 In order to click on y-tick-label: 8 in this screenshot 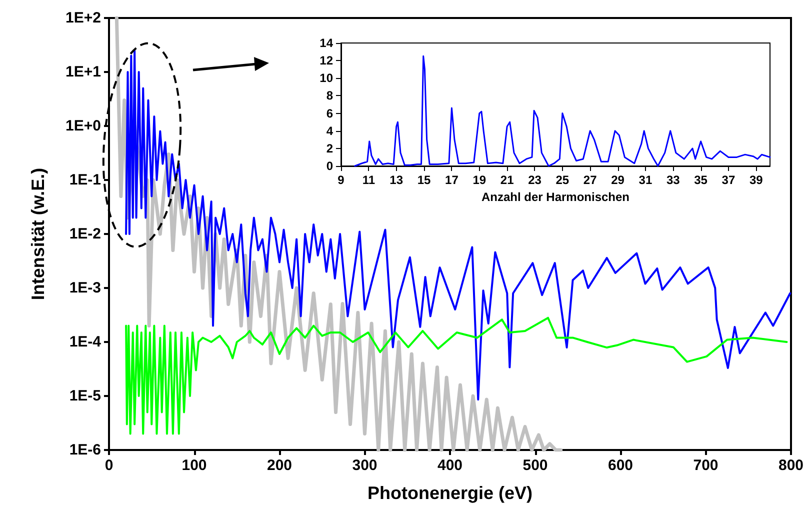, I will do `click(330, 95)`.